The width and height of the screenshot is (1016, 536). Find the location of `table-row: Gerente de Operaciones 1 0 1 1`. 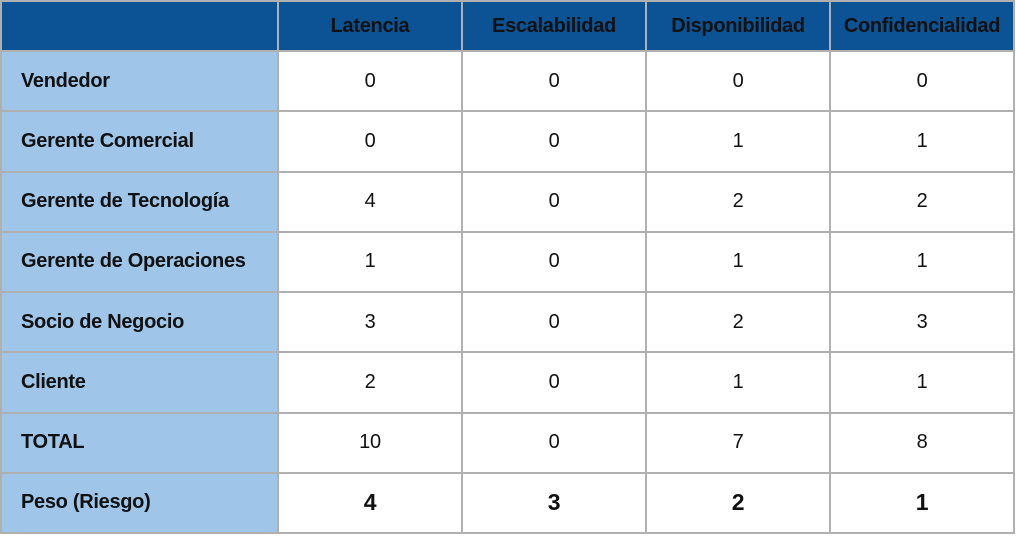

table-row: Gerente de Operaciones 1 0 1 1 is located at coordinates (507, 262).